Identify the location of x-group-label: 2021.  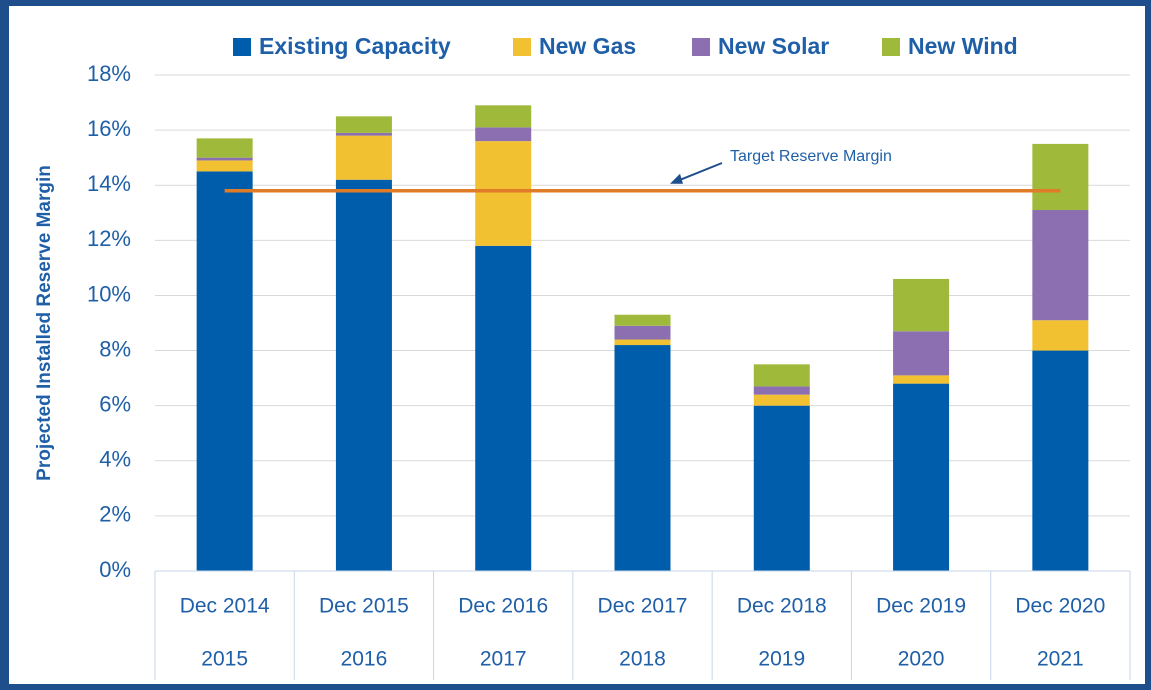
(1060, 659).